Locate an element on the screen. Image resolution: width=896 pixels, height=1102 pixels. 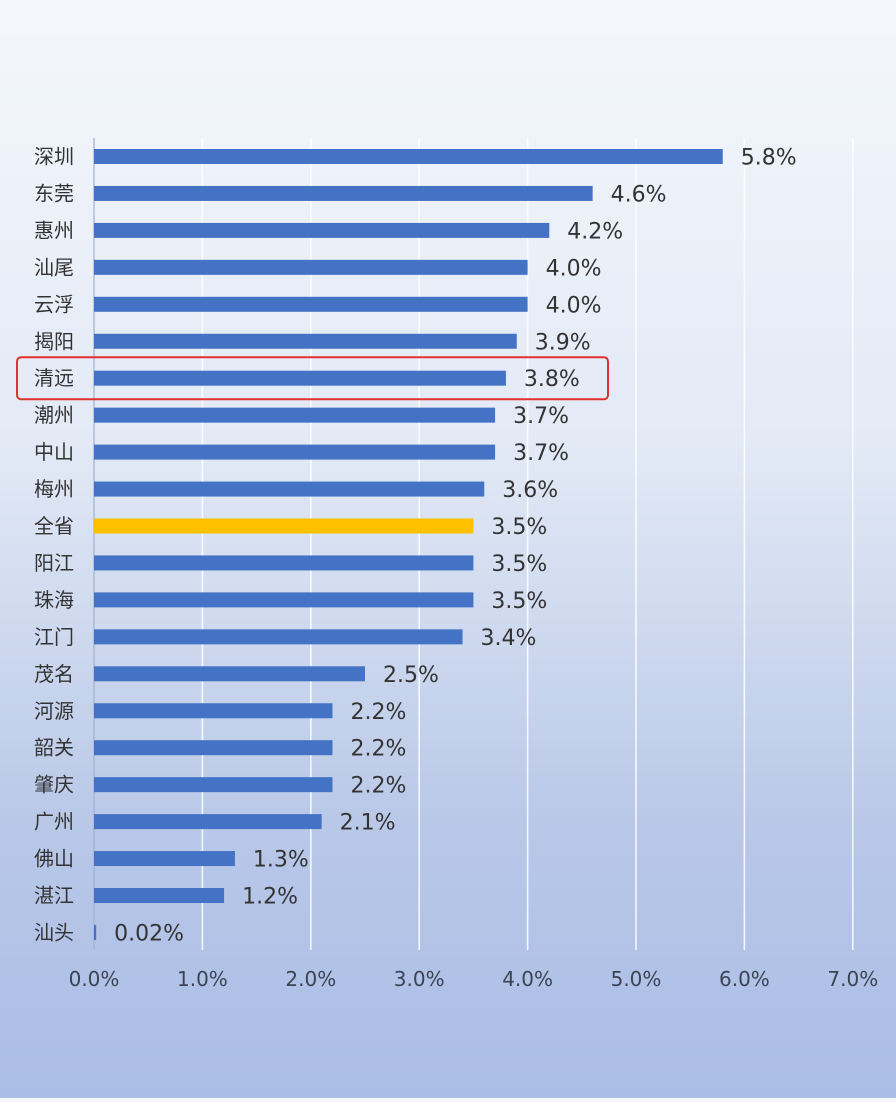
category-label: 云浮 is located at coordinates (54, 304).